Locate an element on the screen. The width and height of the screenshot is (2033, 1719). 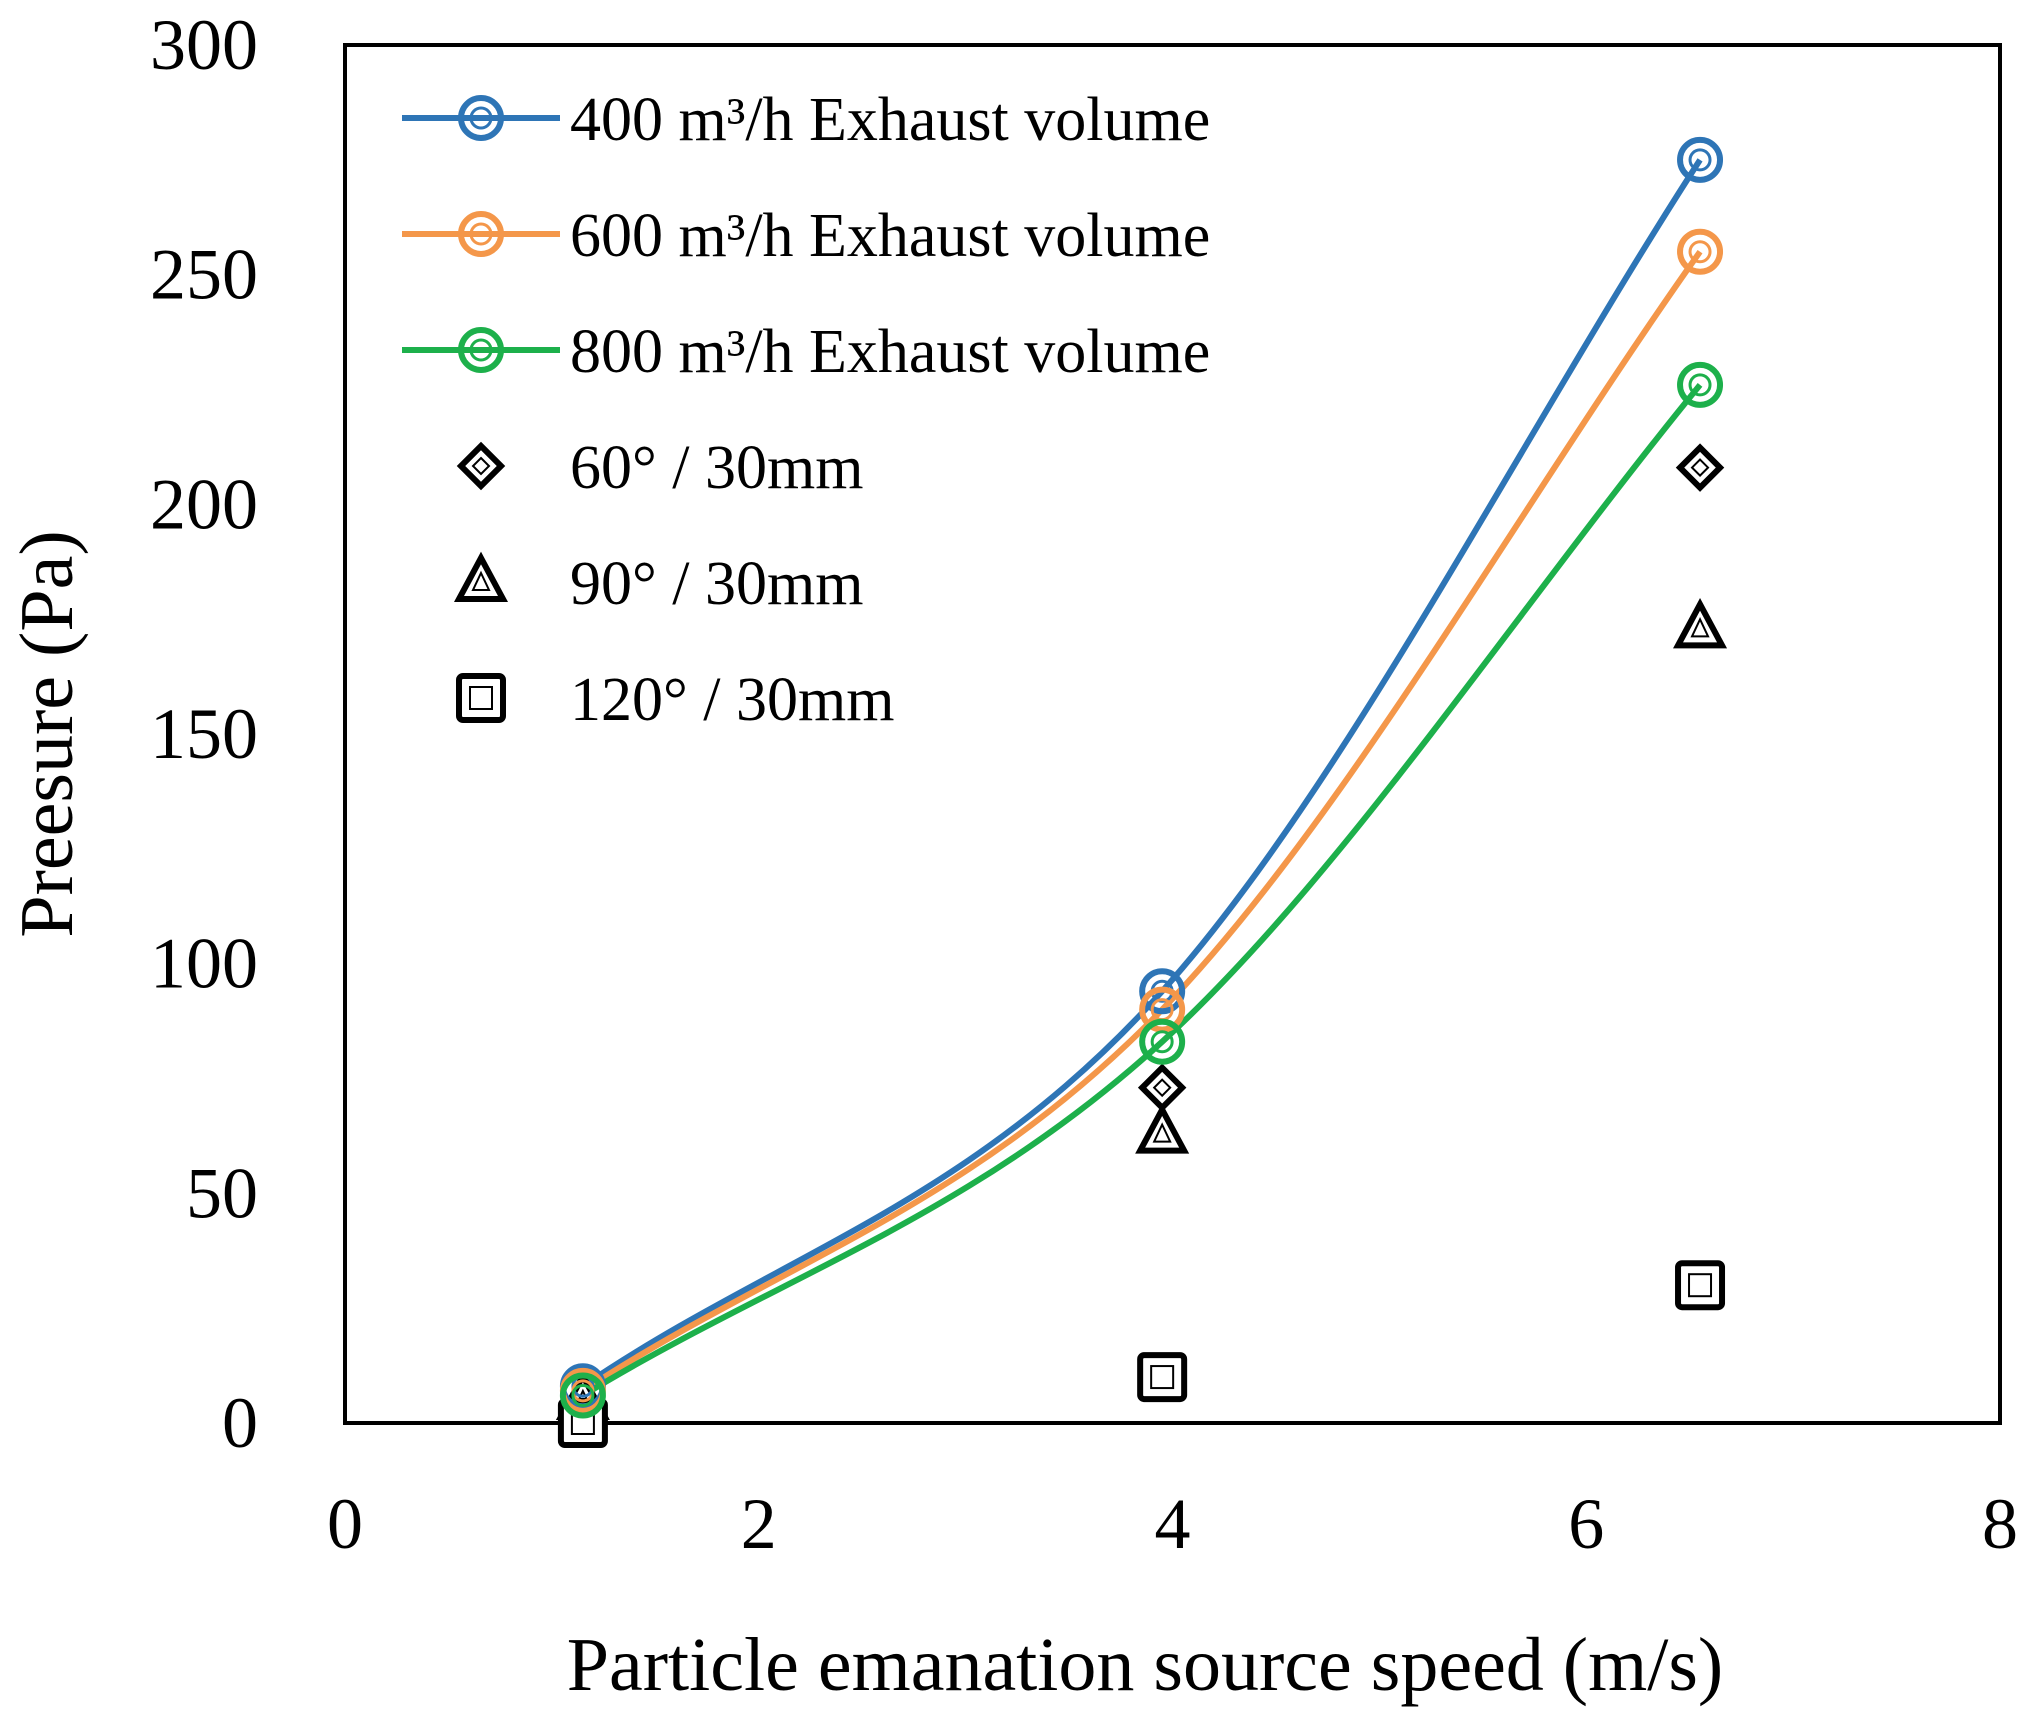
x-axis-label: Particle emanation source speed (m/s) is located at coordinates (1145, 1665).